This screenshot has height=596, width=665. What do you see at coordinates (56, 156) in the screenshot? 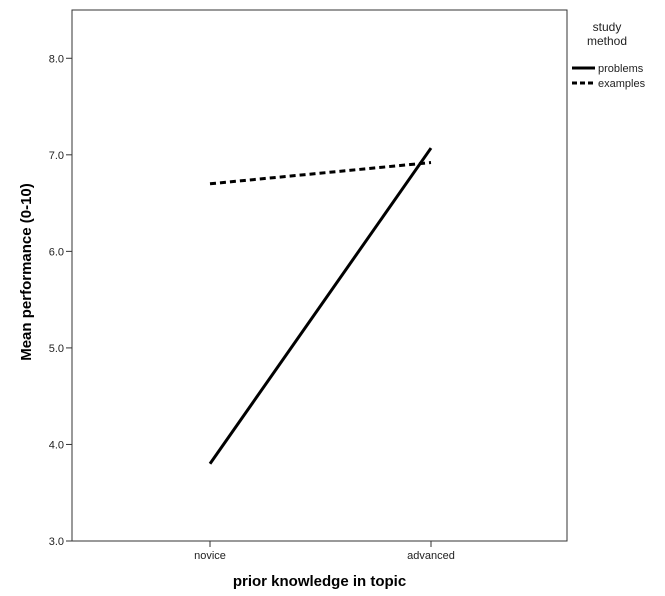
I see `y-tick-label: 7.0` at bounding box center [56, 156].